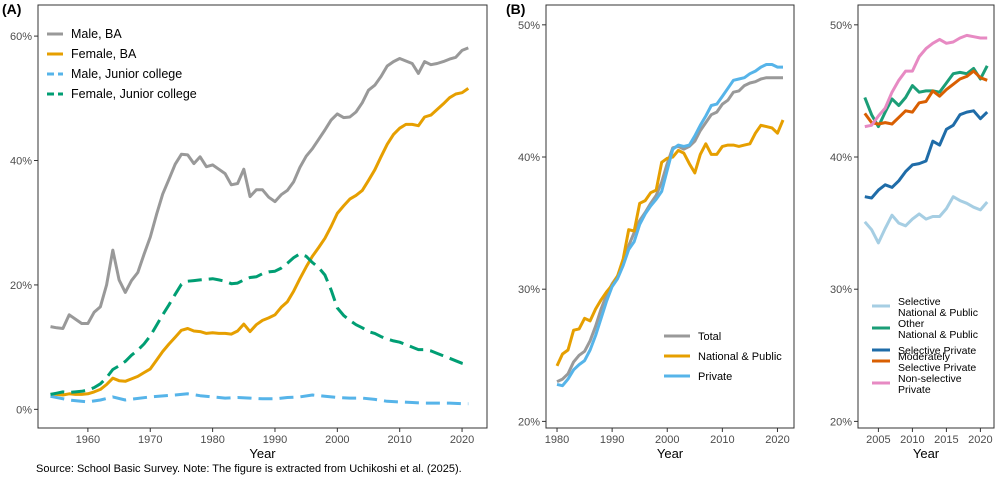 This screenshot has width=1000, height=477. I want to click on y-tick-label: 60%, so click(21, 37).